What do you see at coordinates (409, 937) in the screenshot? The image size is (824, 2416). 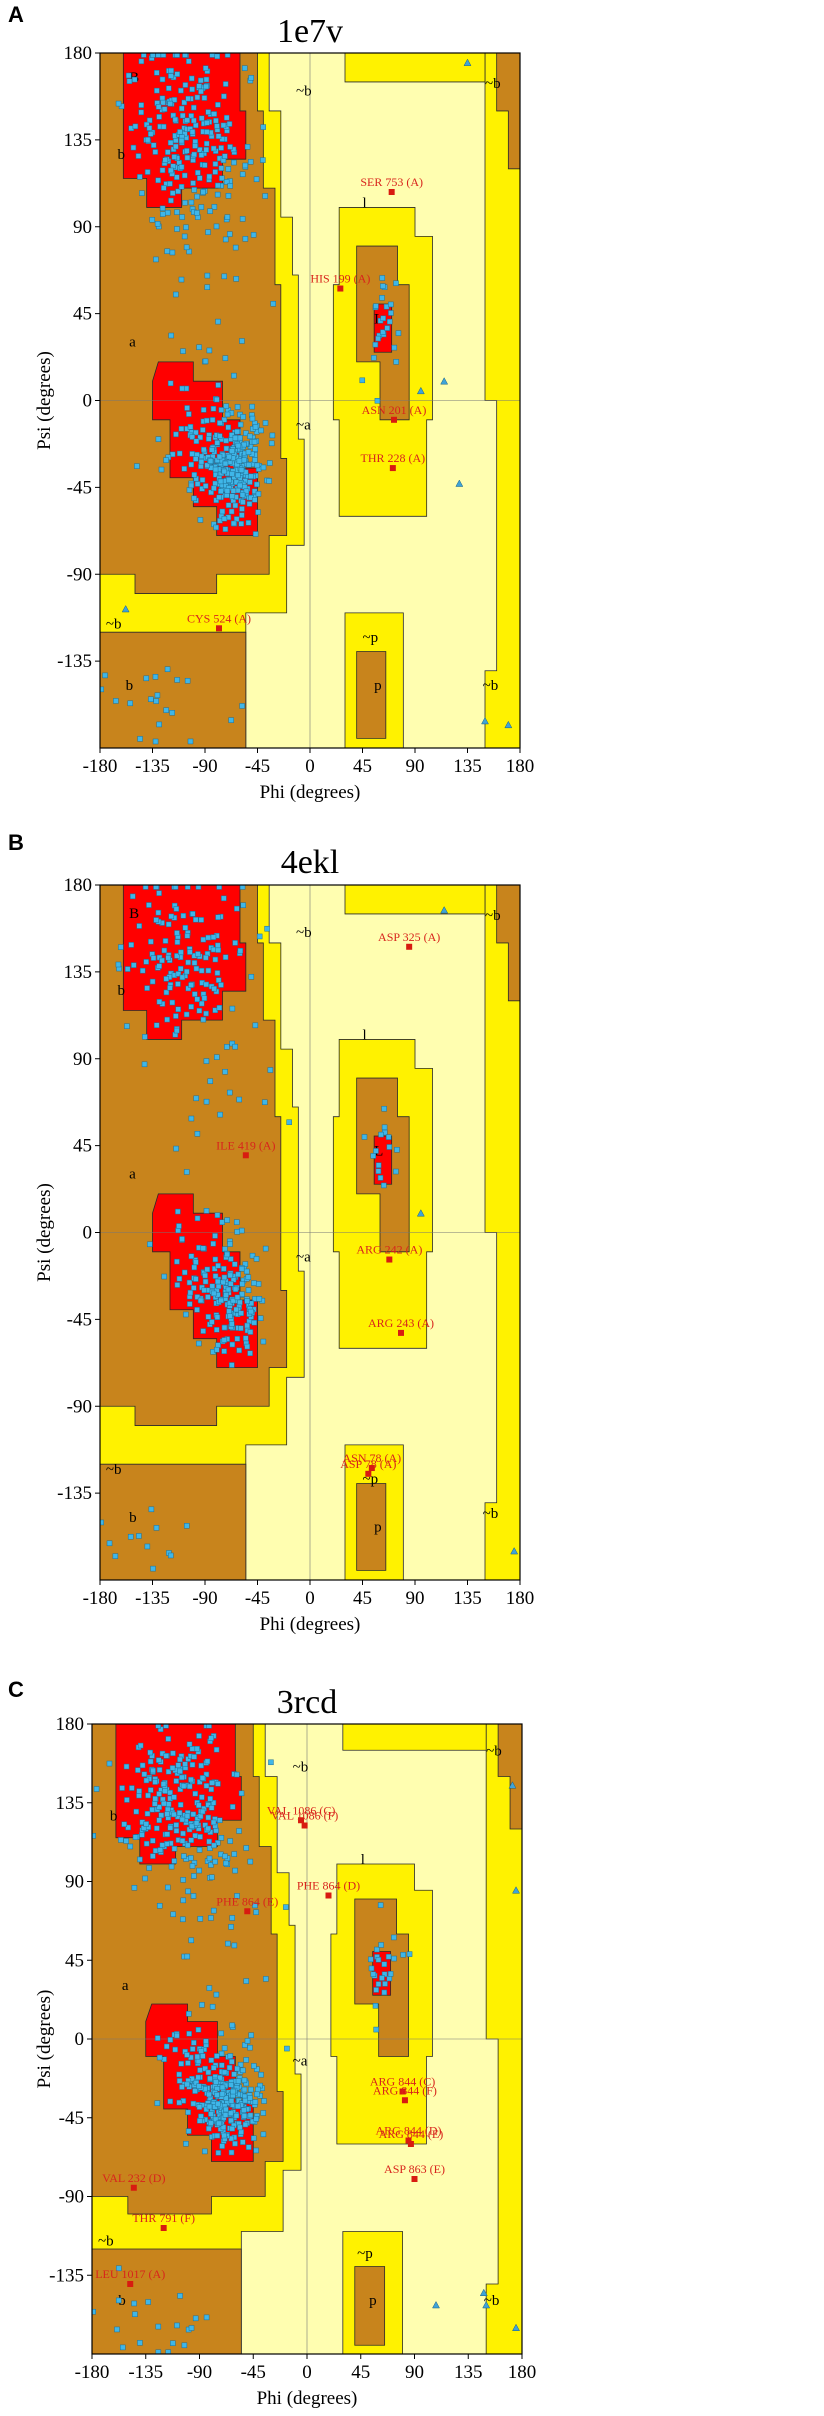 I see `outlier-label: ASP 325 (A)` at bounding box center [409, 937].